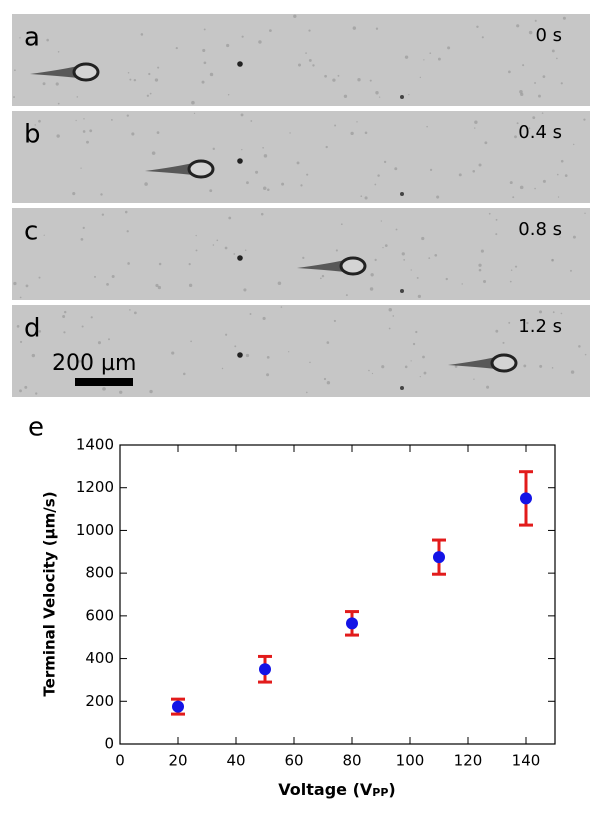 The width and height of the screenshot is (602, 824). I want to click on x-axis-label-sub: PP, so click(380, 792).